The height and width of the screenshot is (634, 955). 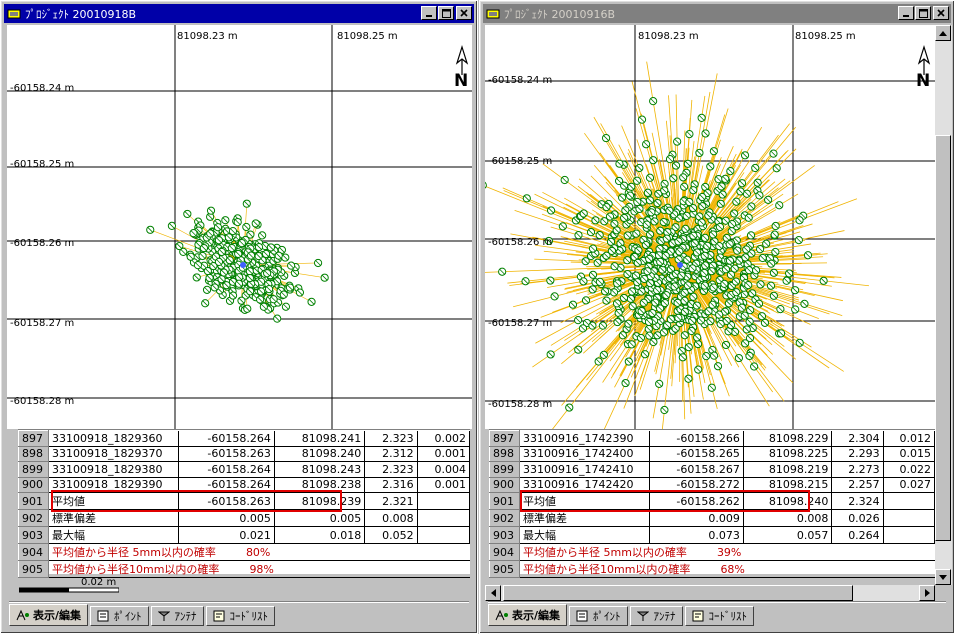 What do you see at coordinates (584, 469) in the screenshot?
I see `cell-id: 33100916_1742410` at bounding box center [584, 469].